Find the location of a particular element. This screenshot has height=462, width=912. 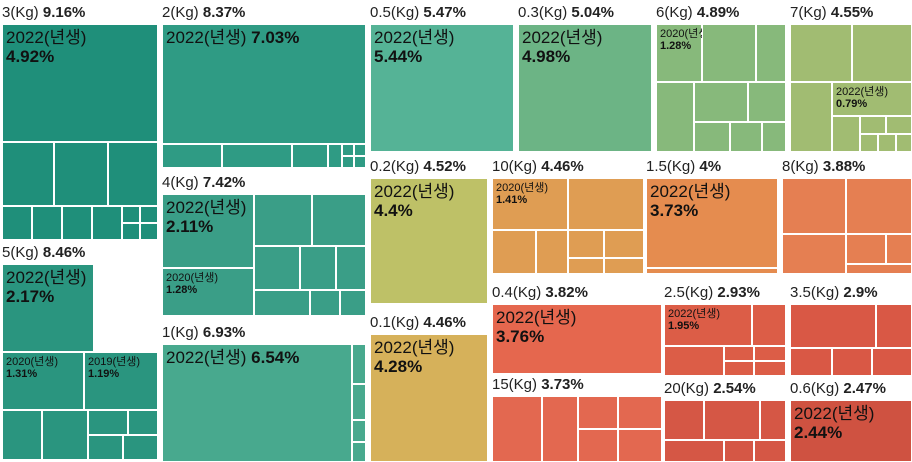

treemap-group-15-kg: 15(Kg) 3.73% is located at coordinates (577, 418).